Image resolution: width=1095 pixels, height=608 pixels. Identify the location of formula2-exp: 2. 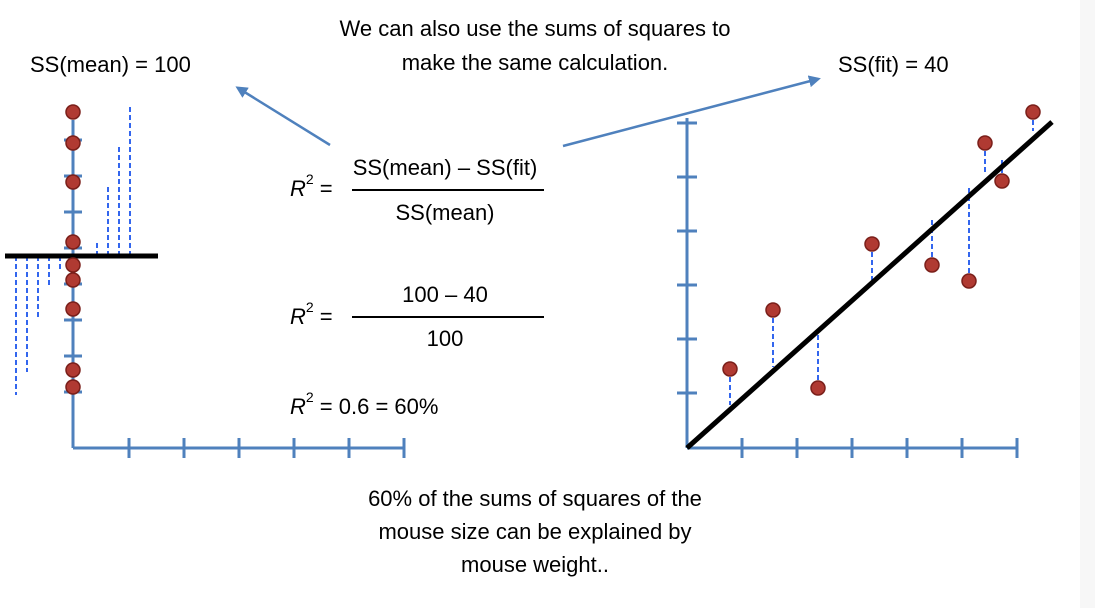
(309, 307).